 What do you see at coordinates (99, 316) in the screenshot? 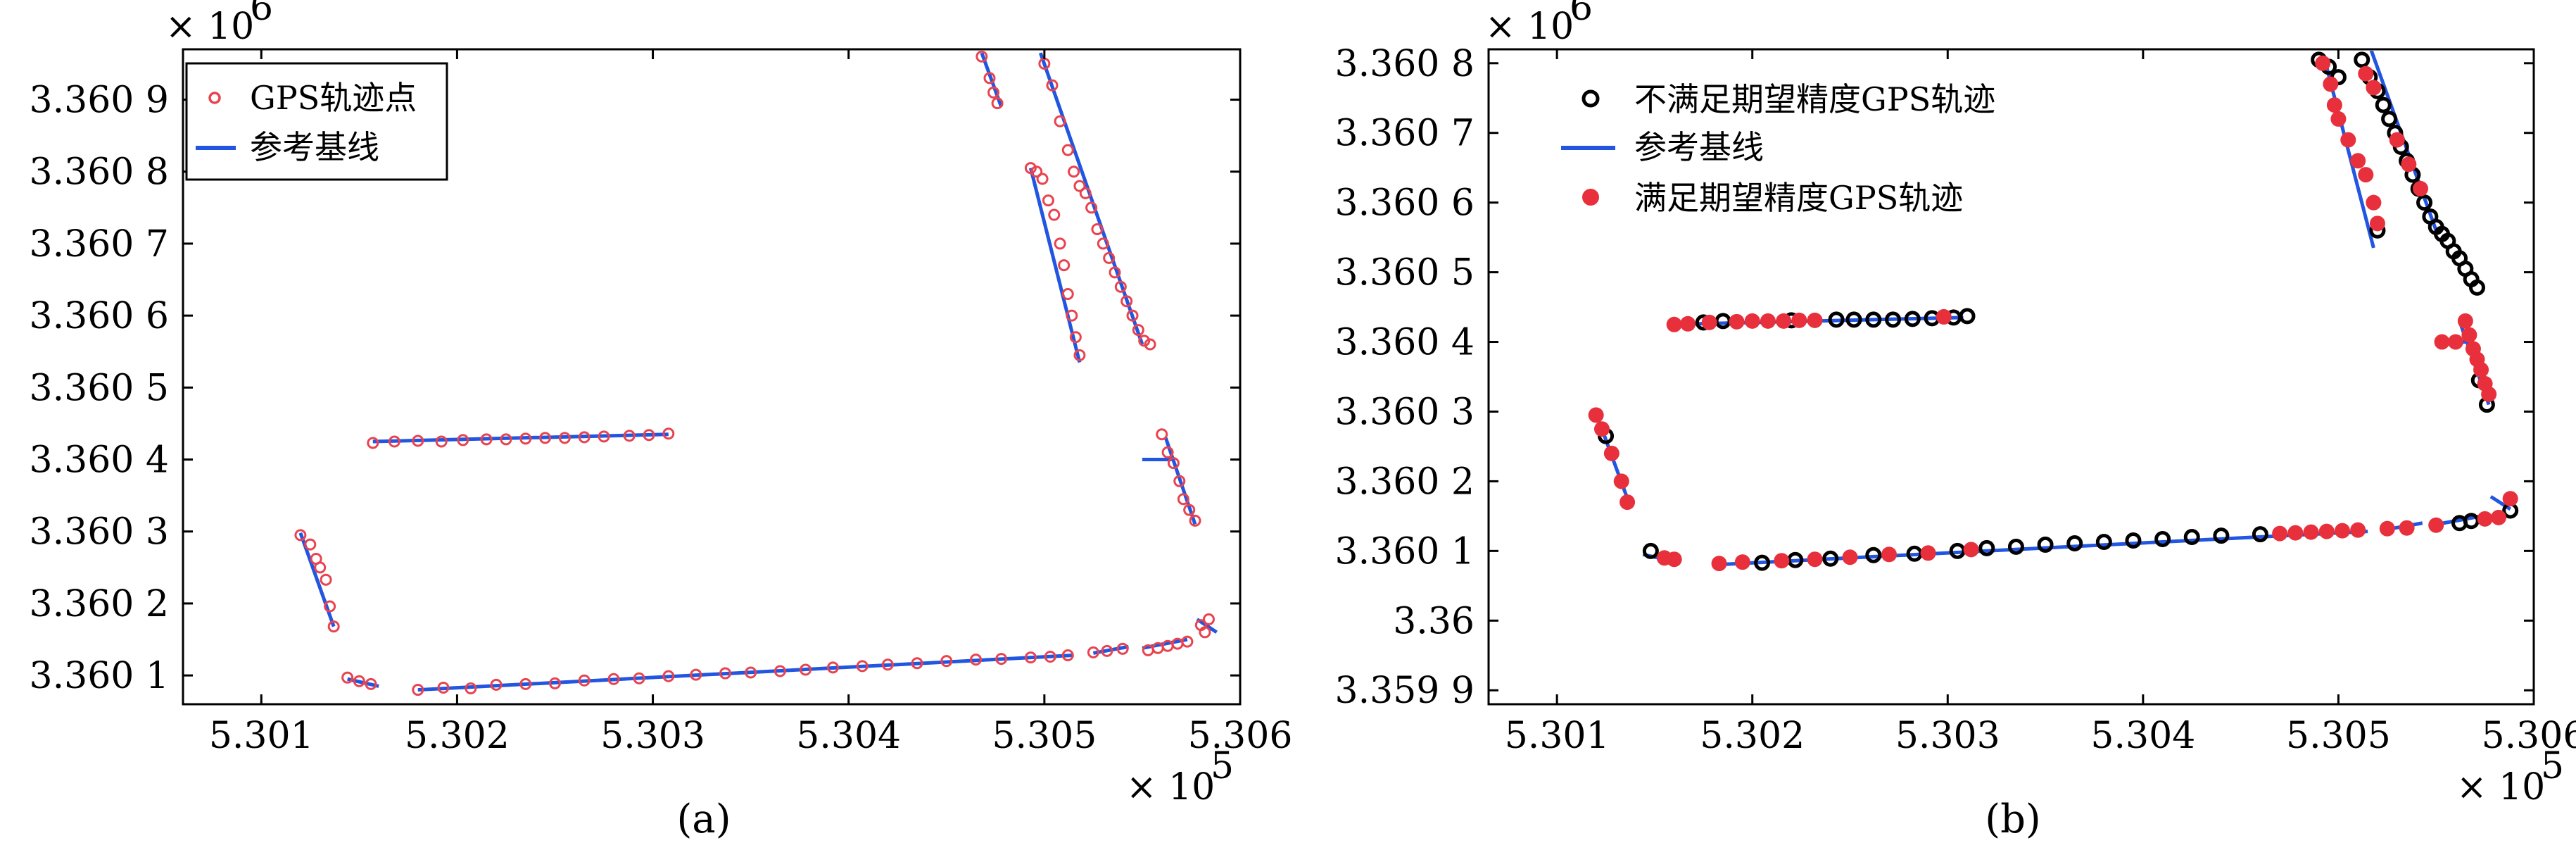
I see `y-tick-label-a: 3.360 6` at bounding box center [99, 316].